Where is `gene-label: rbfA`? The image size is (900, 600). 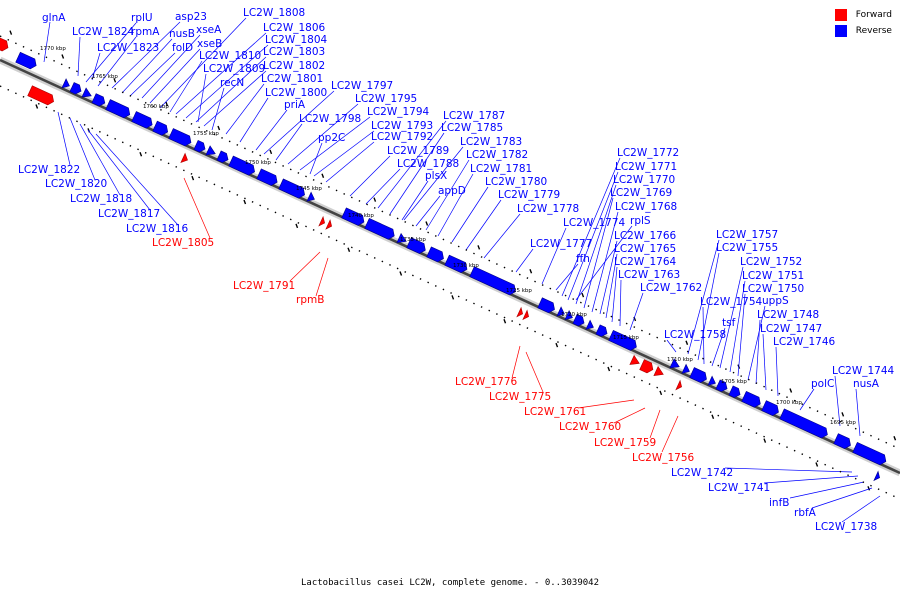
gene-label: rbfA is located at coordinates (805, 513).